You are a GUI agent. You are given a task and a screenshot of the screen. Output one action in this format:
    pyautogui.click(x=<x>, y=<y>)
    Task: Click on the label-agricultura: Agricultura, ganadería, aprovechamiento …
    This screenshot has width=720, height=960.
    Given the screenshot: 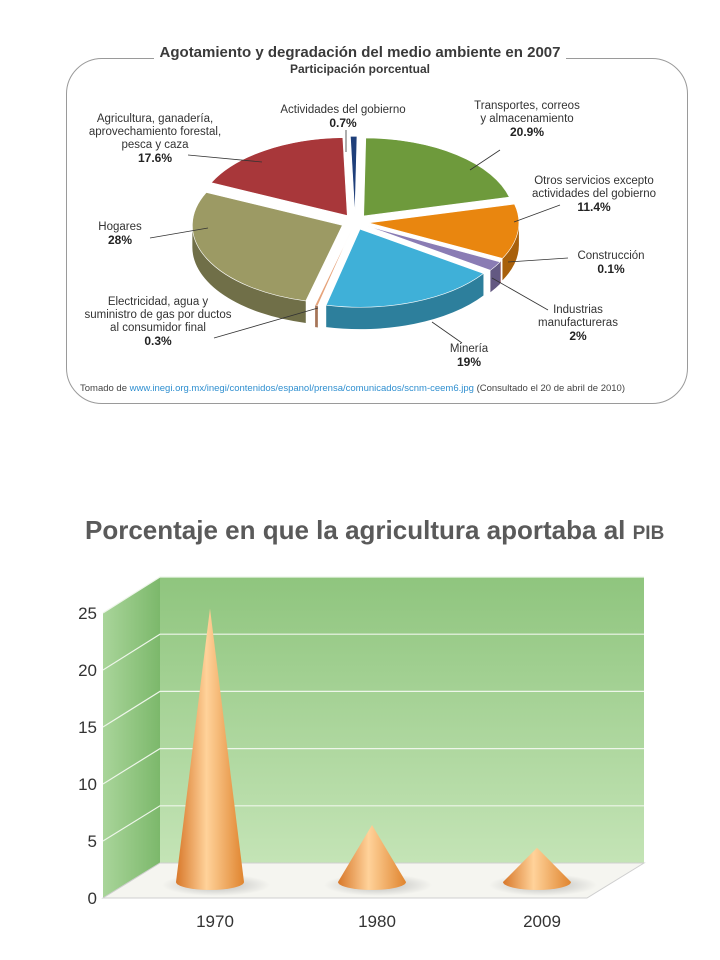 What is the action you would take?
    pyautogui.click(x=155, y=139)
    